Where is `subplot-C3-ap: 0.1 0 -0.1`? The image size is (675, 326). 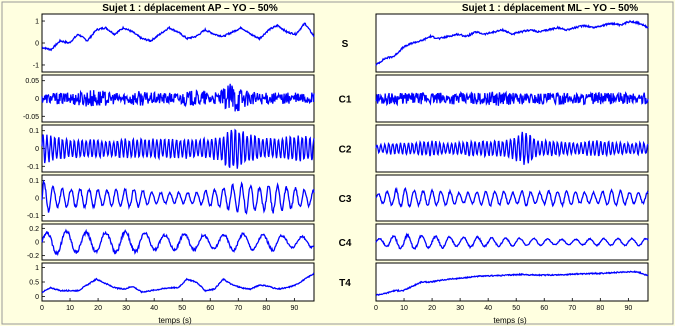 subplot-C3-ap: 0.1 0 -0.1 is located at coordinates (171, 198).